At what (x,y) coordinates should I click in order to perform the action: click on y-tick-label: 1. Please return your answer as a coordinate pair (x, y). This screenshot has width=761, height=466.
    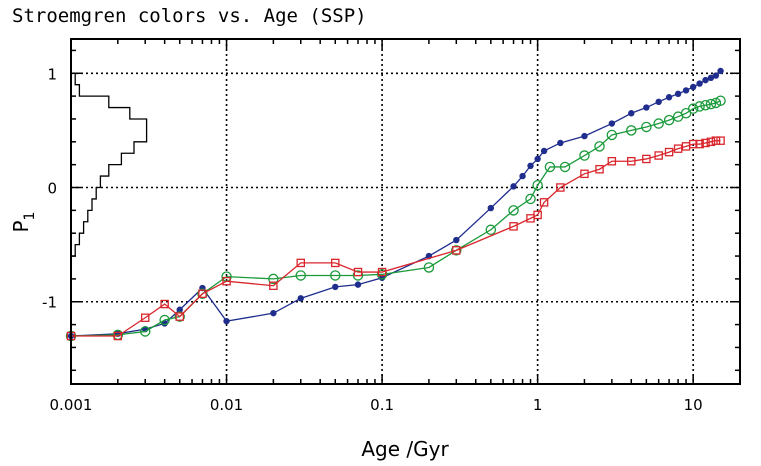
    Looking at the image, I should click on (52, 74).